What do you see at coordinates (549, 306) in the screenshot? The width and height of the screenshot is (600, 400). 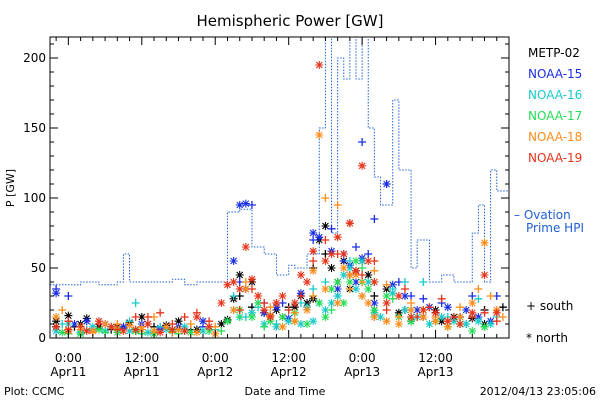 I see `symbol-legend-entry: + south` at bounding box center [549, 306].